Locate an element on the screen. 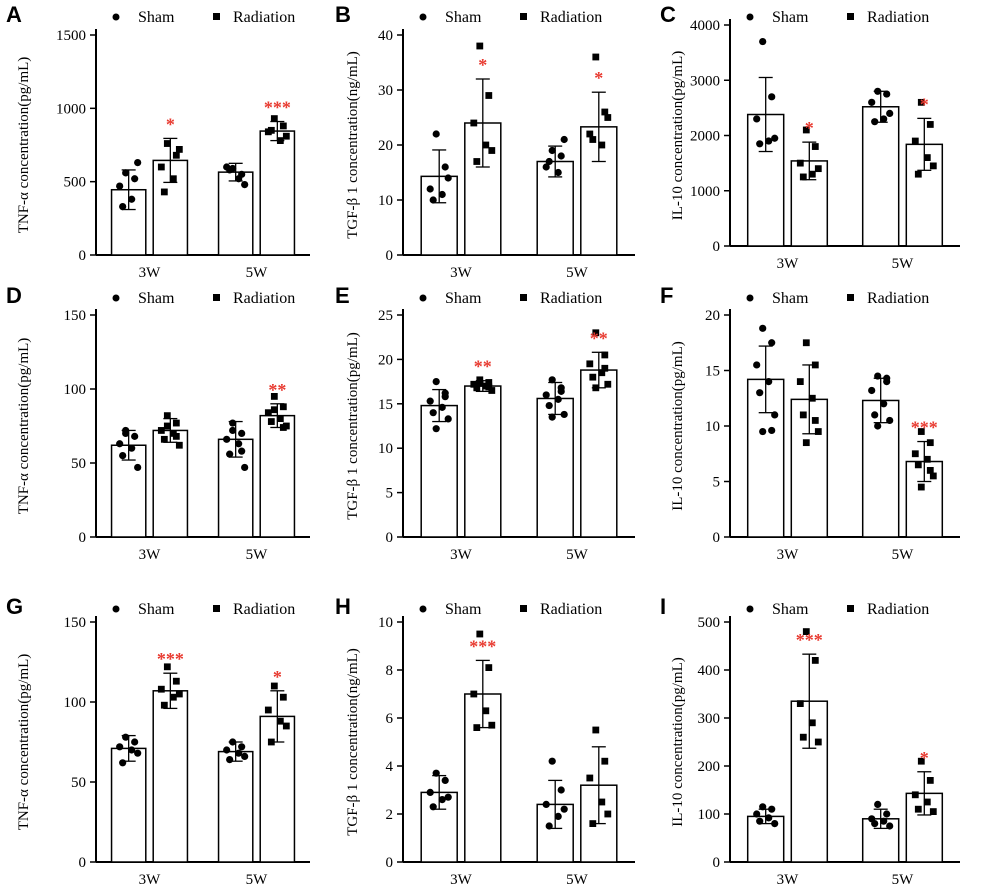 The image size is (996, 894). y-tick-label: 10 is located at coordinates (385, 623).